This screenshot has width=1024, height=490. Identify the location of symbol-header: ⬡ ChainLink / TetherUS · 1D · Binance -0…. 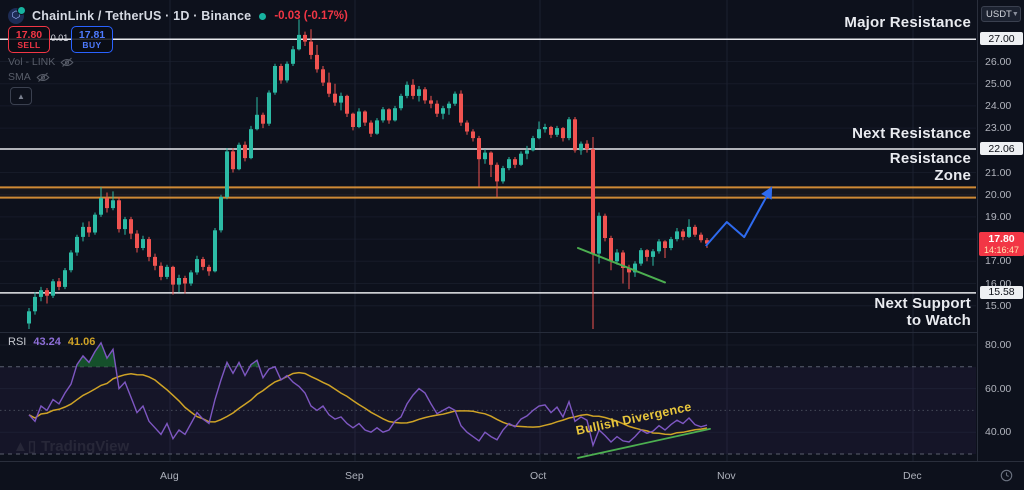
(178, 15).